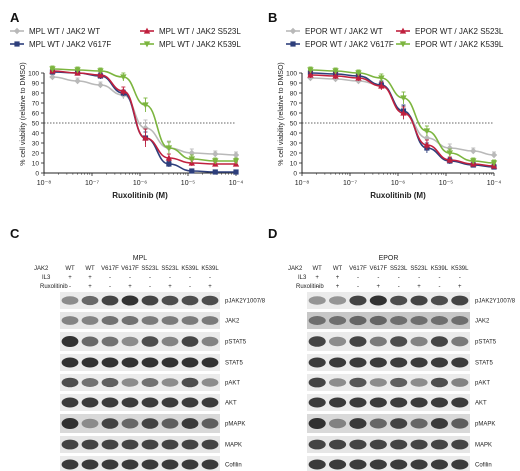 This screenshot has width=520, height=471. What do you see at coordinates (46, 278) in the screenshot?
I see `header-label-il3: IL3` at bounding box center [46, 278].